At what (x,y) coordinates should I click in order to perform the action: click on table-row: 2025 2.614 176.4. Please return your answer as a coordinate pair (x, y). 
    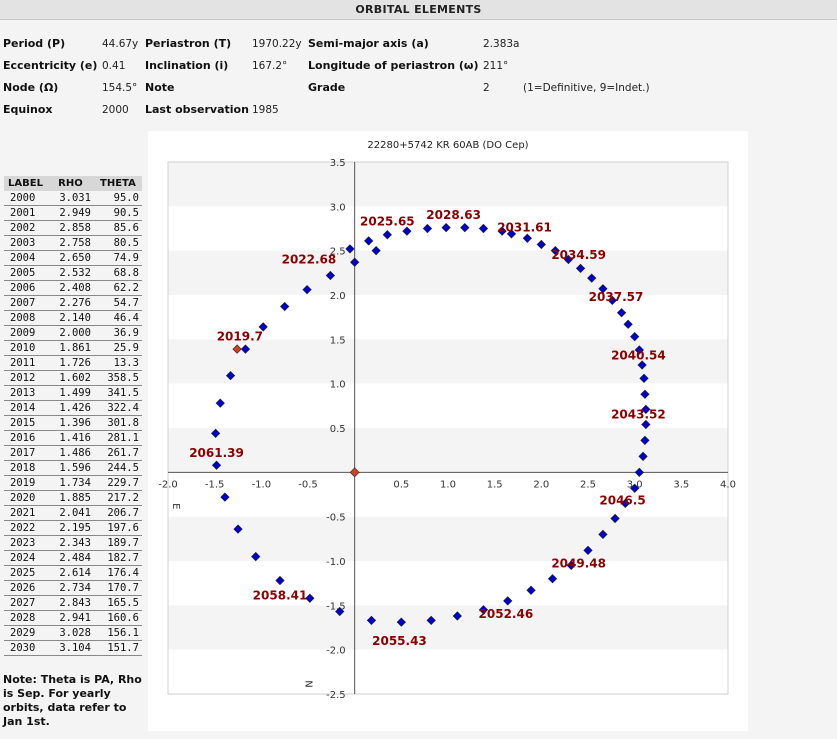
    Looking at the image, I should click on (73, 573).